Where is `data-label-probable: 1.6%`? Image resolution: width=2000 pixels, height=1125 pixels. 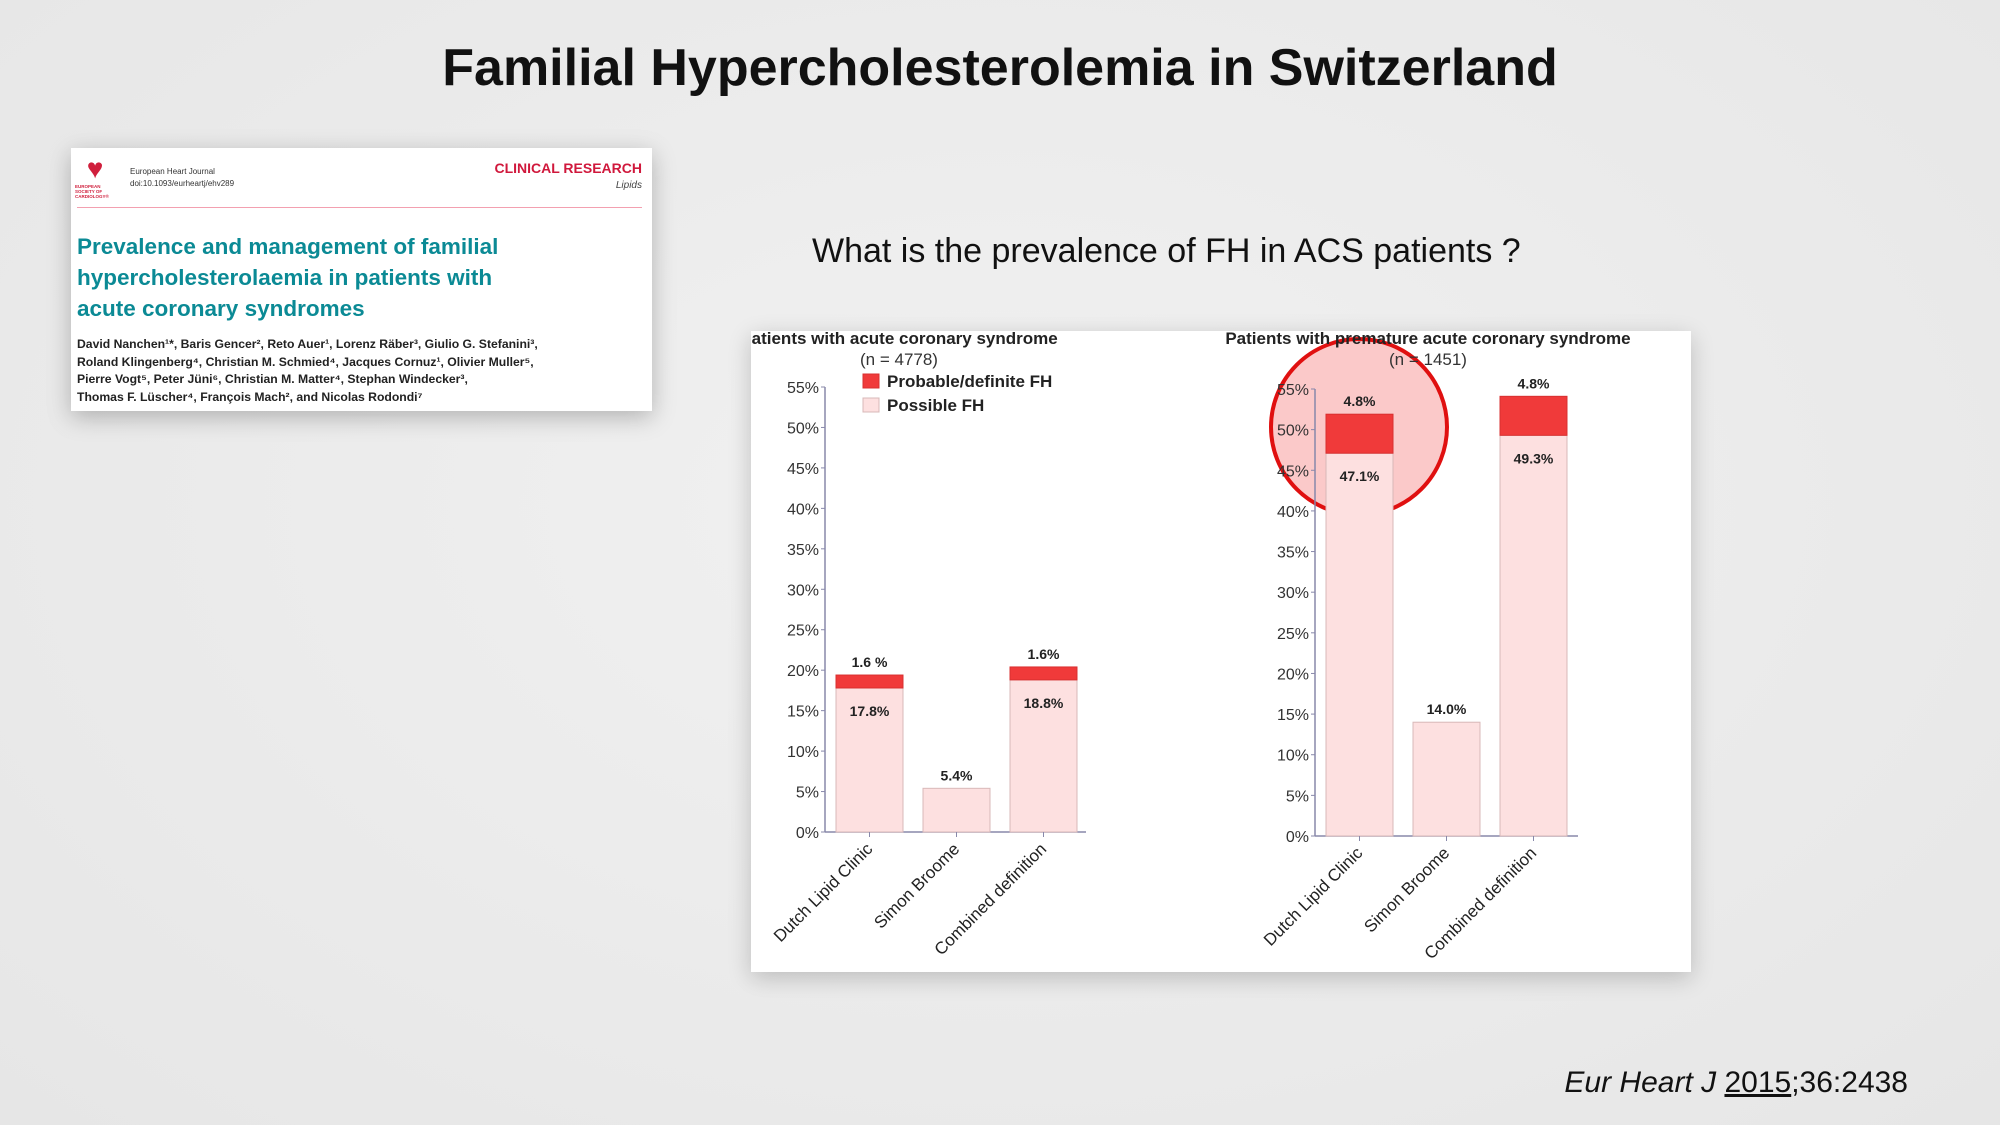 data-label-probable: 1.6% is located at coordinates (1044, 654).